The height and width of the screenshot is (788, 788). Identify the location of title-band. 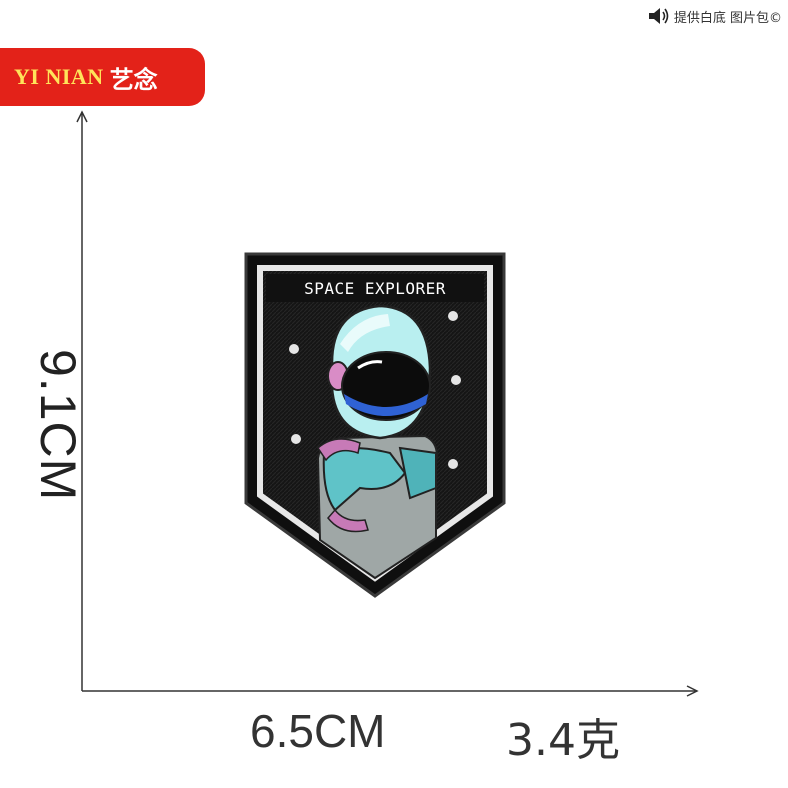
(375, 288).